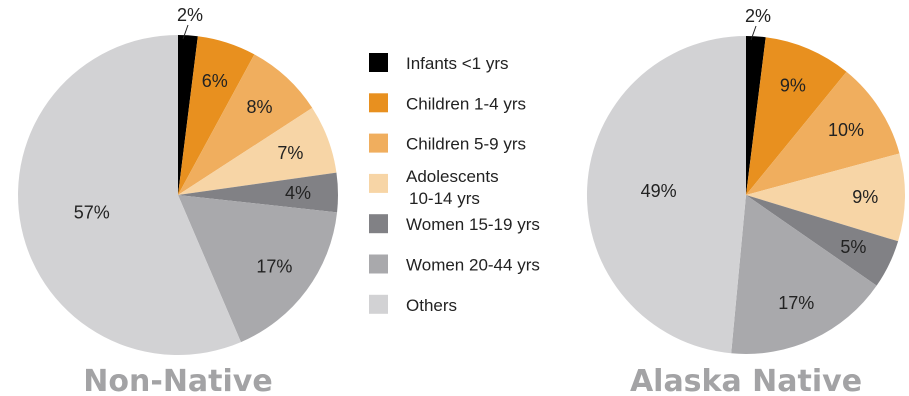 Image resolution: width=909 pixels, height=396 pixels. What do you see at coordinates (452, 176) in the screenshot?
I see `legend-label-adolescents-10-14-yrs: Adolescents` at bounding box center [452, 176].